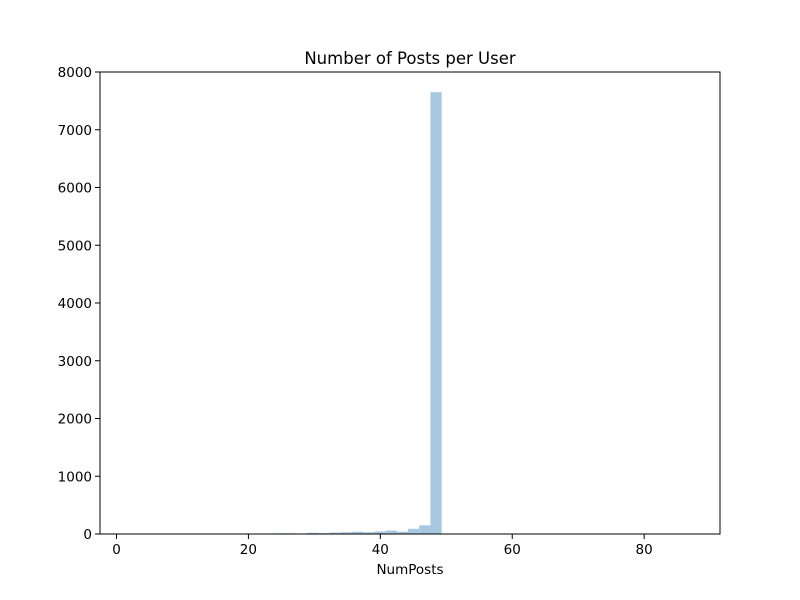 The height and width of the screenshot is (600, 800). Describe the element at coordinates (75, 477) in the screenshot. I see `y-tick-label: 1000` at that location.